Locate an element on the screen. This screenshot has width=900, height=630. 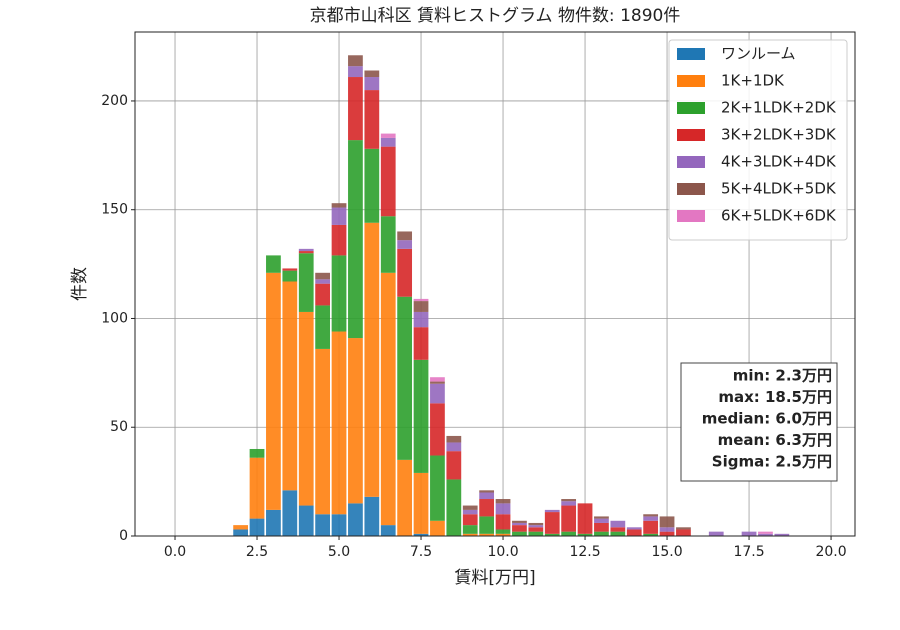
stats-line: max: 18.5万円 is located at coordinates (775, 397).